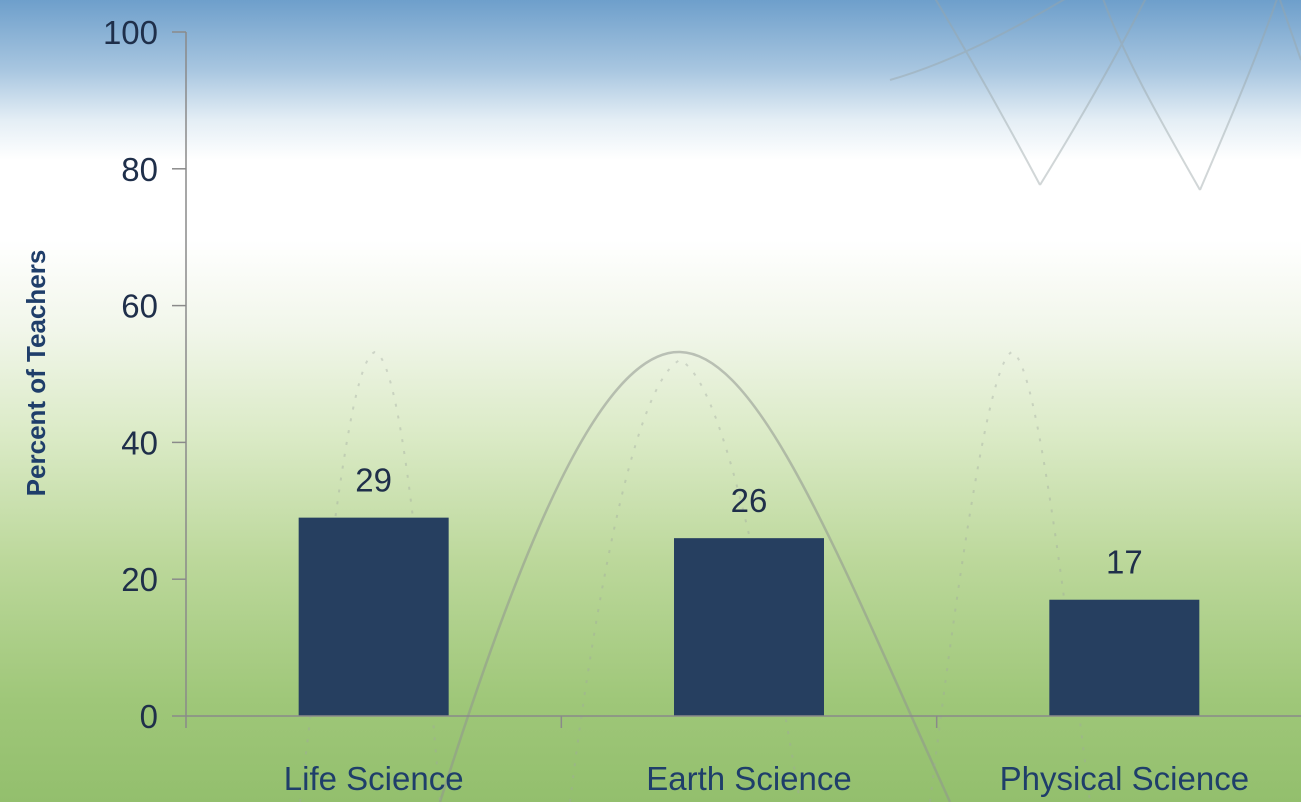 Image resolution: width=1301 pixels, height=807 pixels. I want to click on bar-physical-science, so click(1124, 657).